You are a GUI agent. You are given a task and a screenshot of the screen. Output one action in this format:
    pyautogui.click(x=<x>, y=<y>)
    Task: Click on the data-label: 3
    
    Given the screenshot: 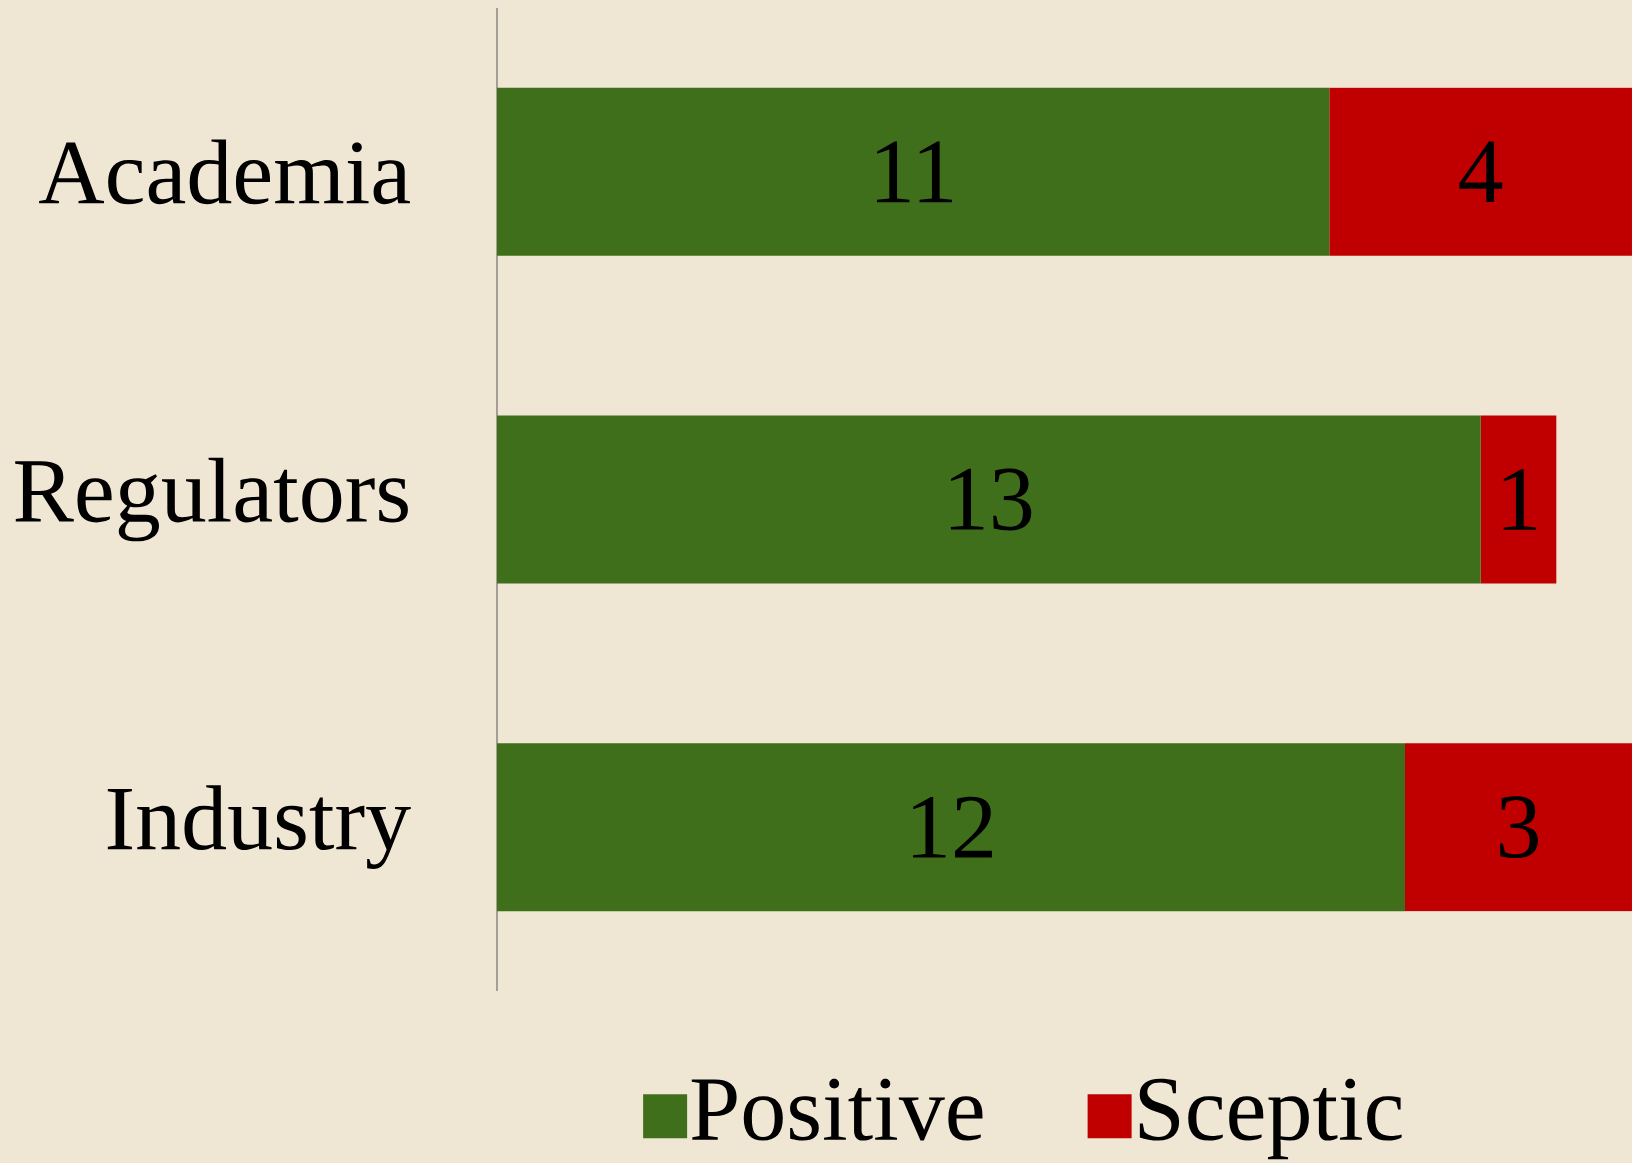 What is the action you would take?
    pyautogui.click(x=1518, y=827)
    